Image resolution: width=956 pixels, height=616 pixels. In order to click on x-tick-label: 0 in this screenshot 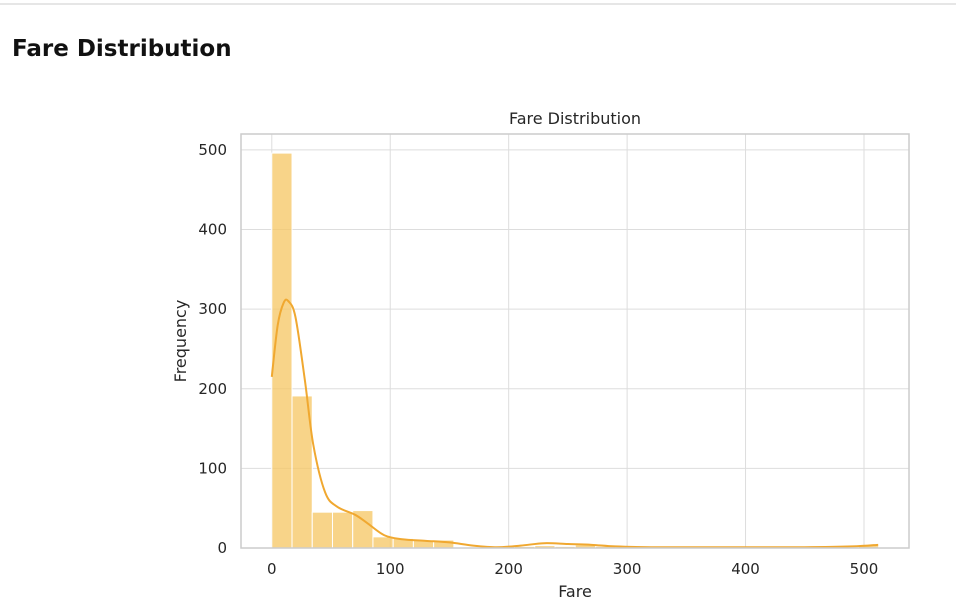, I will do `click(272, 569)`.